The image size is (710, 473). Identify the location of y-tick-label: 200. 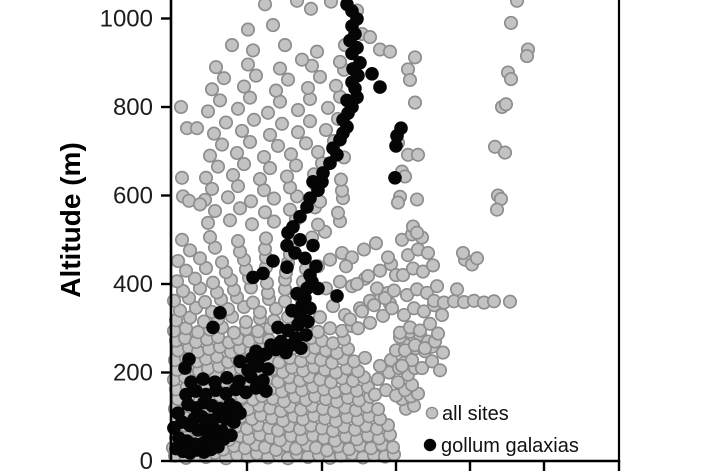
(133, 373).